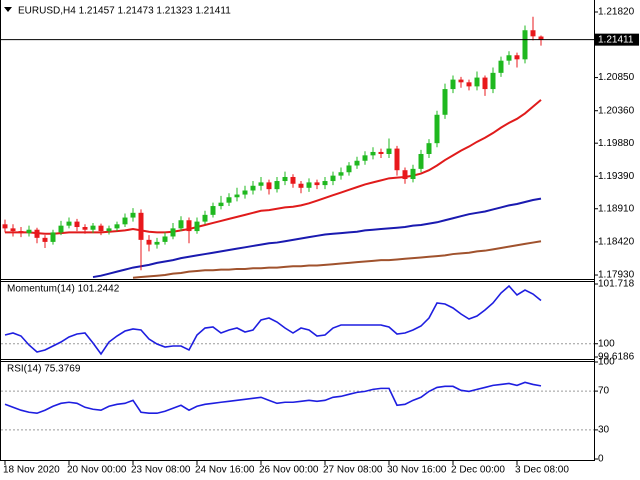 Image resolution: width=640 pixels, height=480 pixels. Describe the element at coordinates (542, 470) in the screenshot. I see `x-tick-label: 3 Dec 08:00` at that location.